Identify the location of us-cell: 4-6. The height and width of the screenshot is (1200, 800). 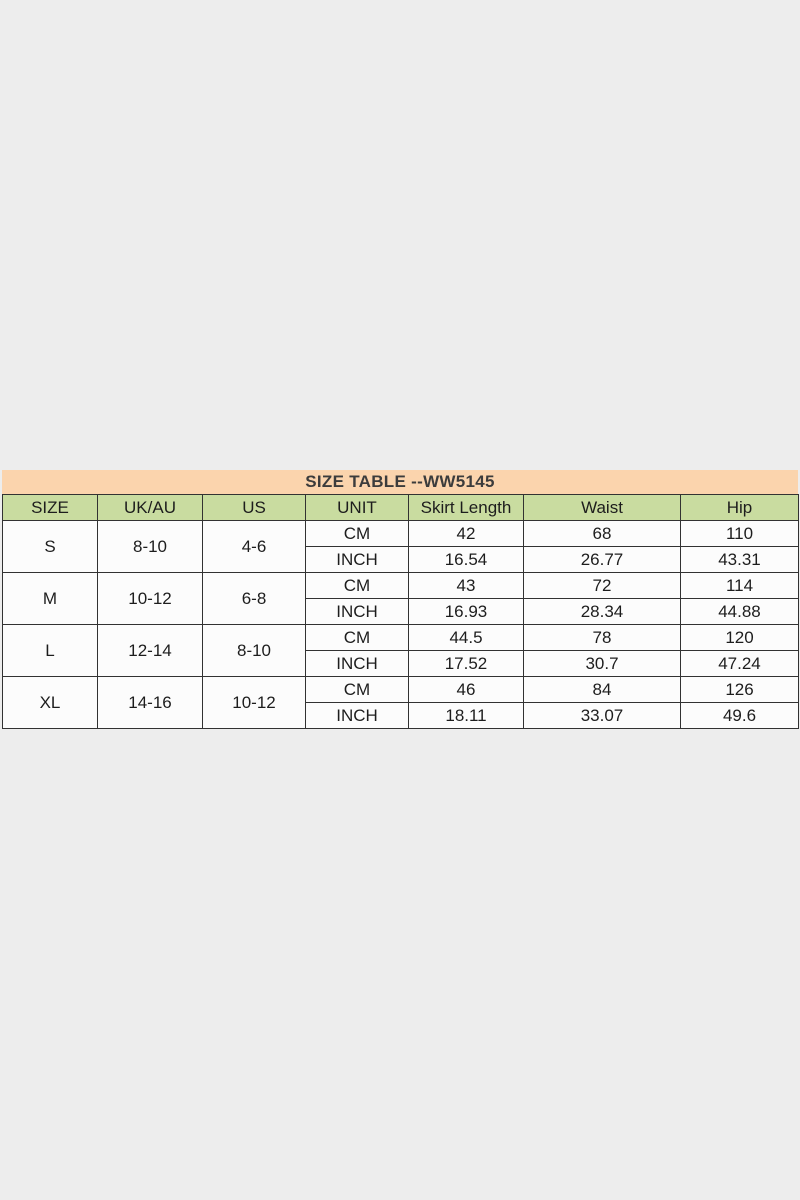
(254, 546).